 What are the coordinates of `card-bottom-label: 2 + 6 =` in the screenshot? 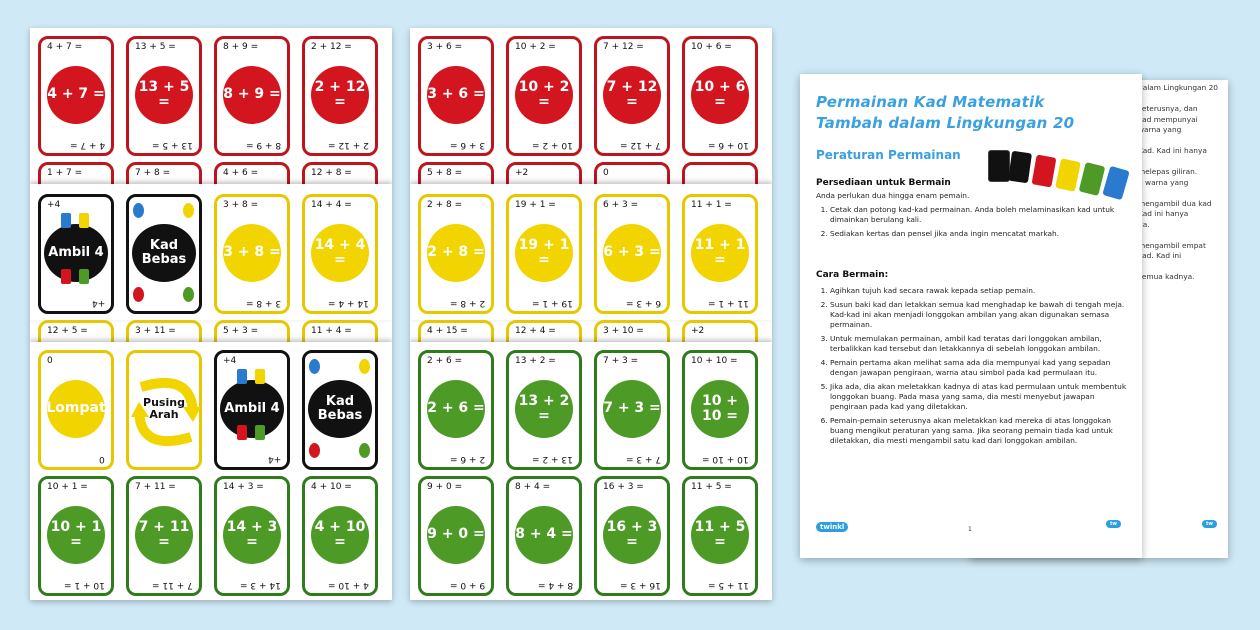 It's located at (467, 459).